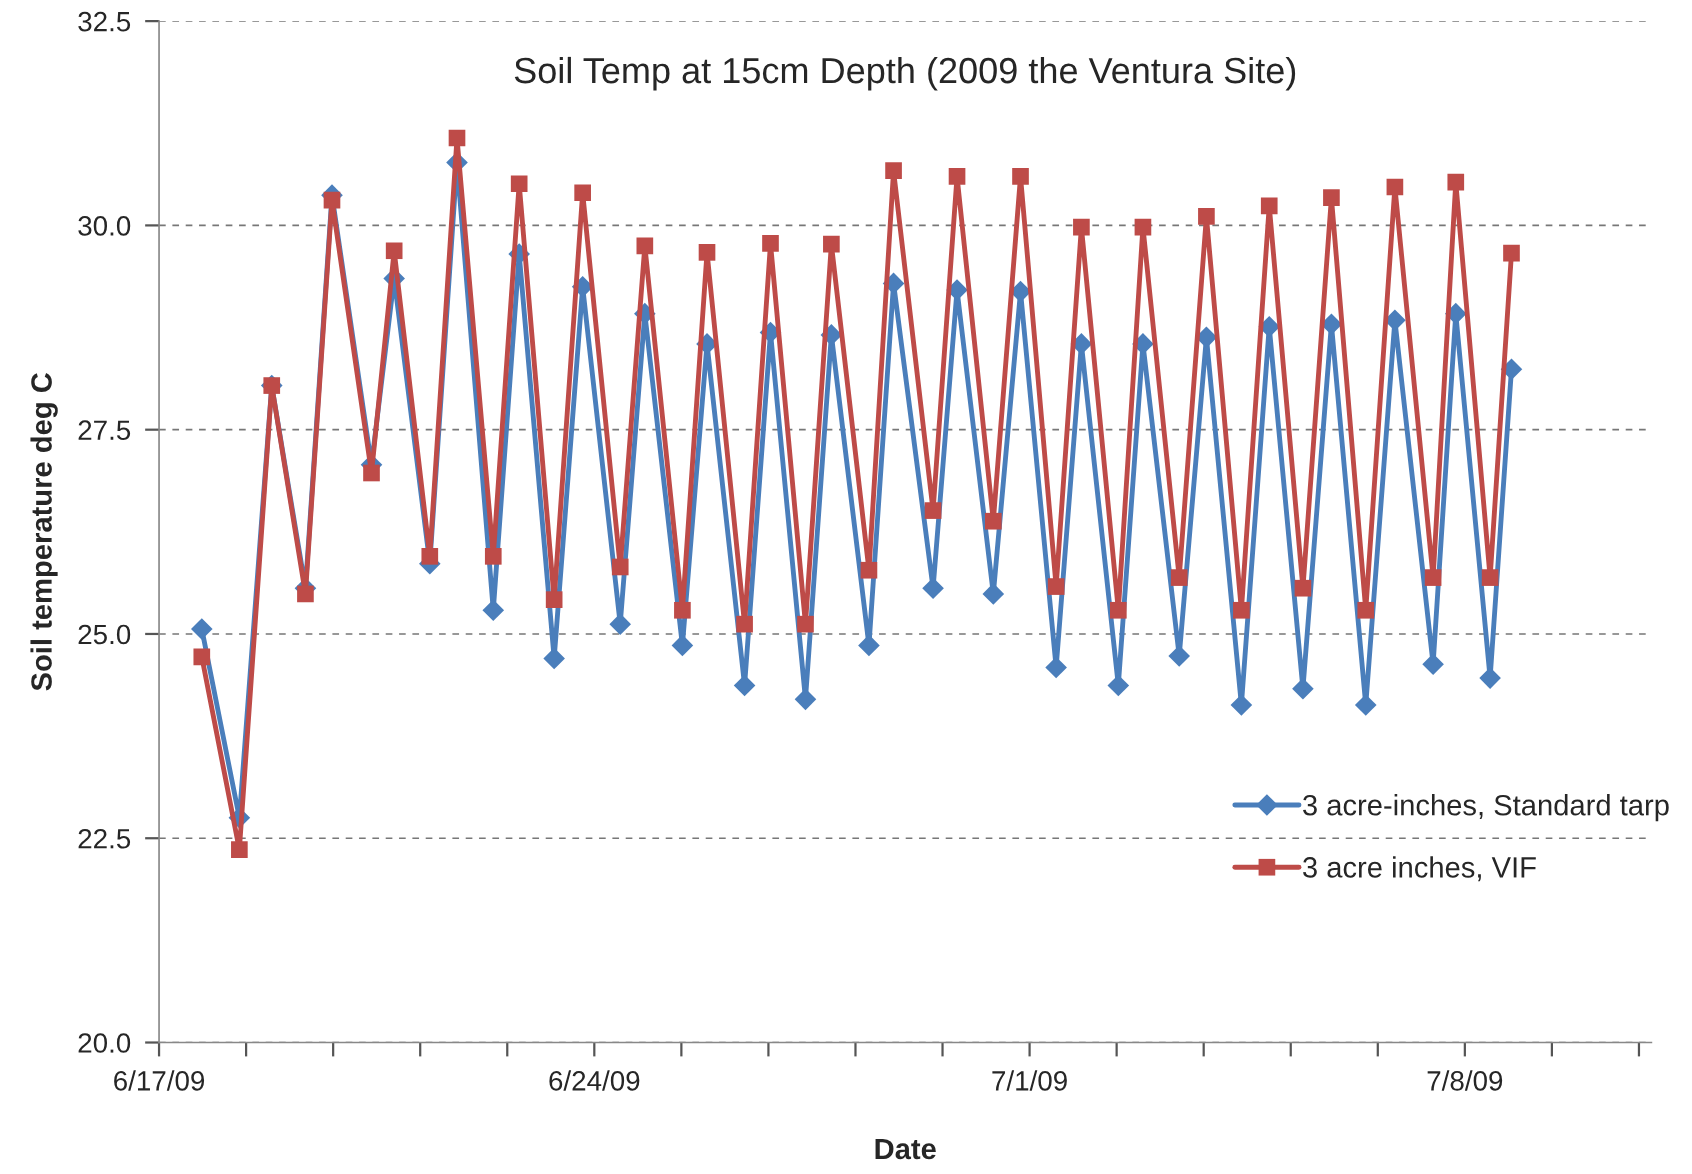 Image resolution: width=1692 pixels, height=1174 pixels. Describe the element at coordinates (104, 1043) in the screenshot. I see `y-tick-label: 20.0` at that location.